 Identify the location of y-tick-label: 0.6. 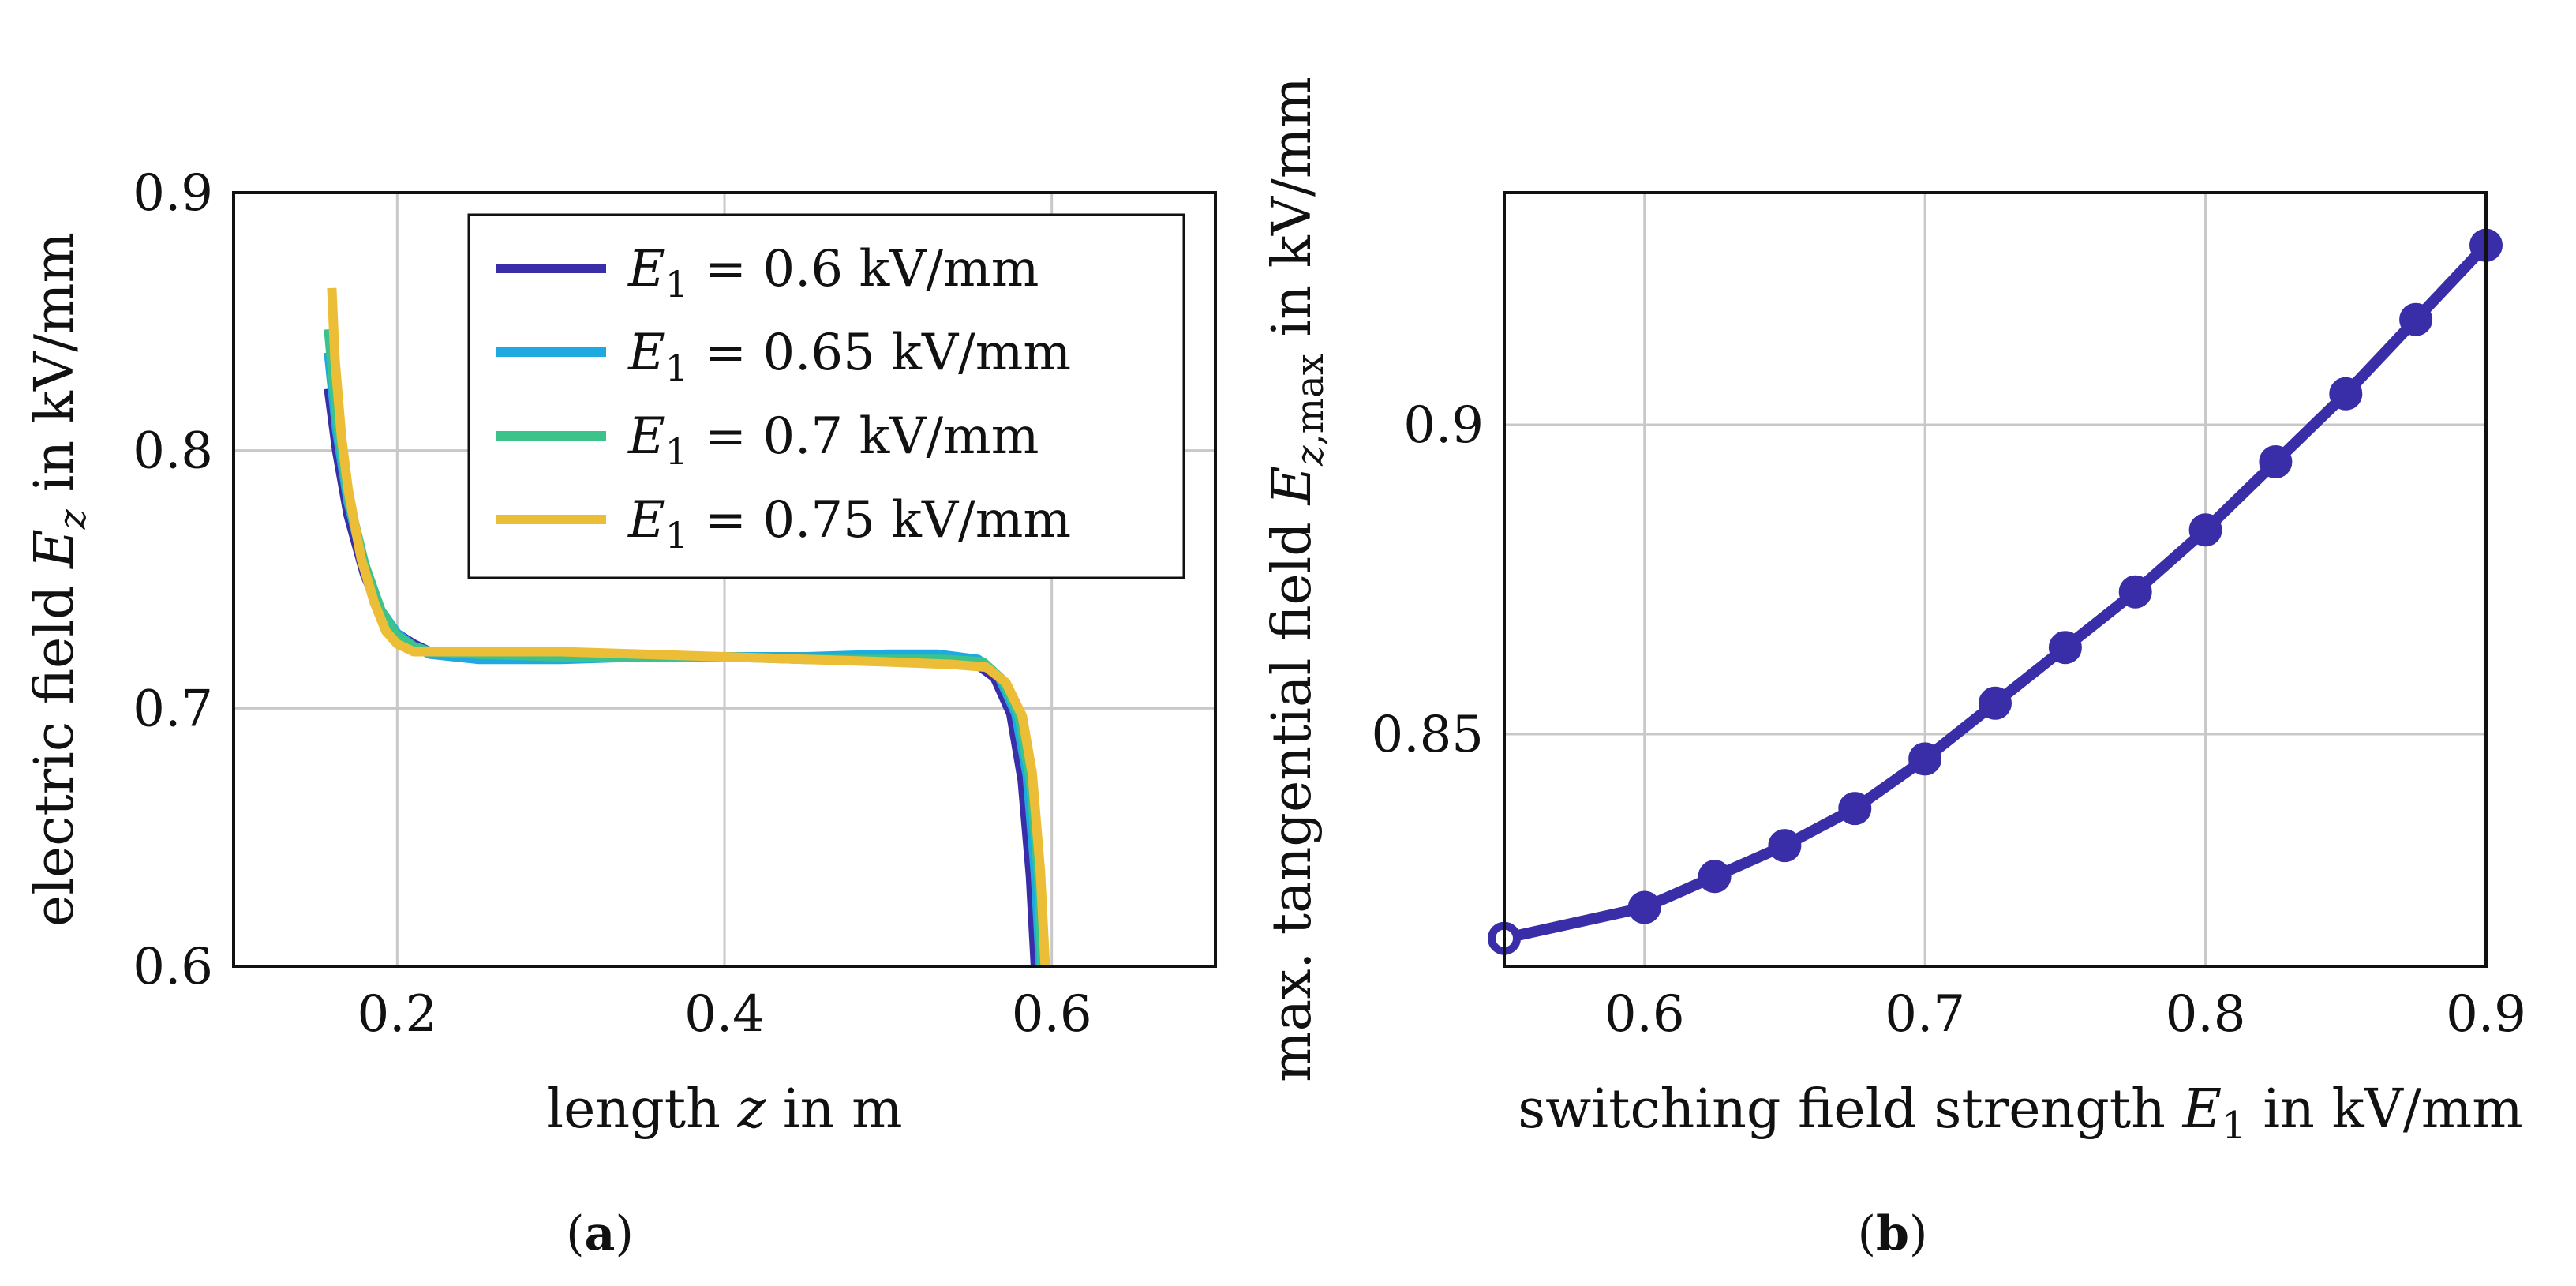
(173, 967).